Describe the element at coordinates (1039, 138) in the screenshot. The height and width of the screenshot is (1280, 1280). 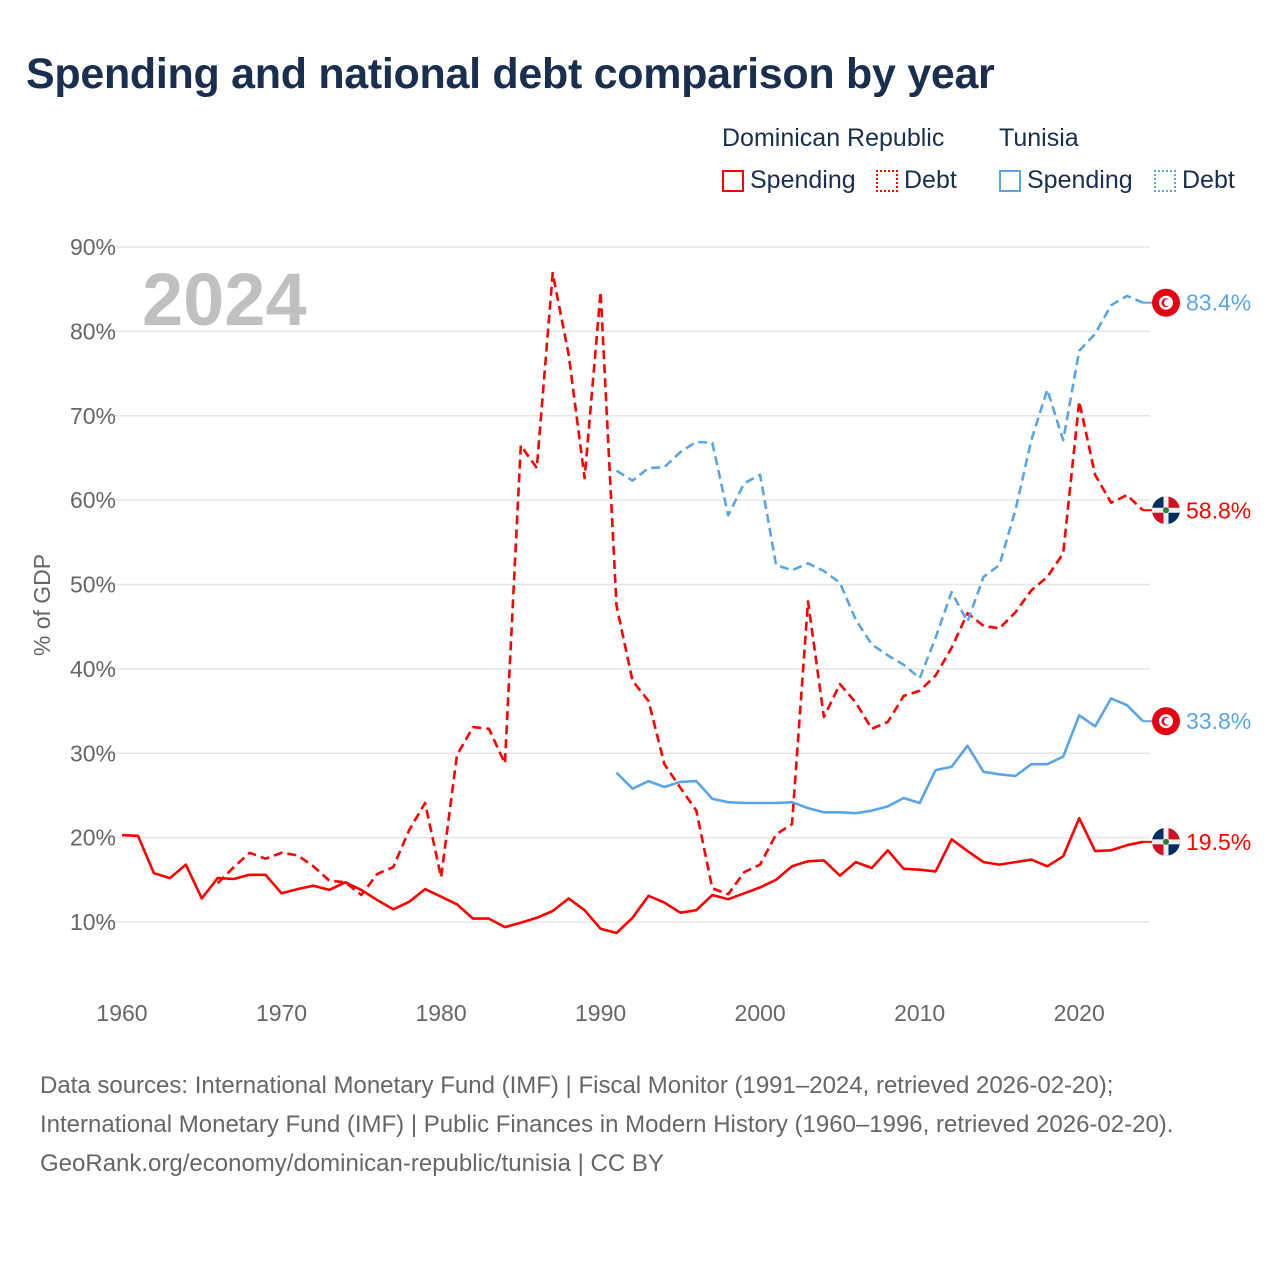
I see `legend-group-tunisia: Tunisia` at that location.